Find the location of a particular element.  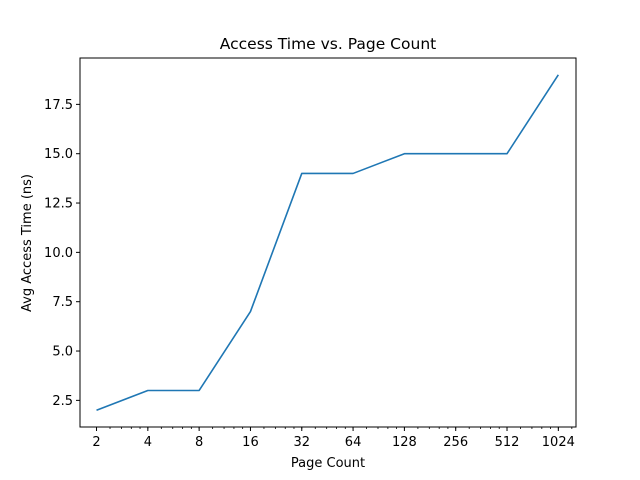

y-tick-label: 17.5 is located at coordinates (58, 105).